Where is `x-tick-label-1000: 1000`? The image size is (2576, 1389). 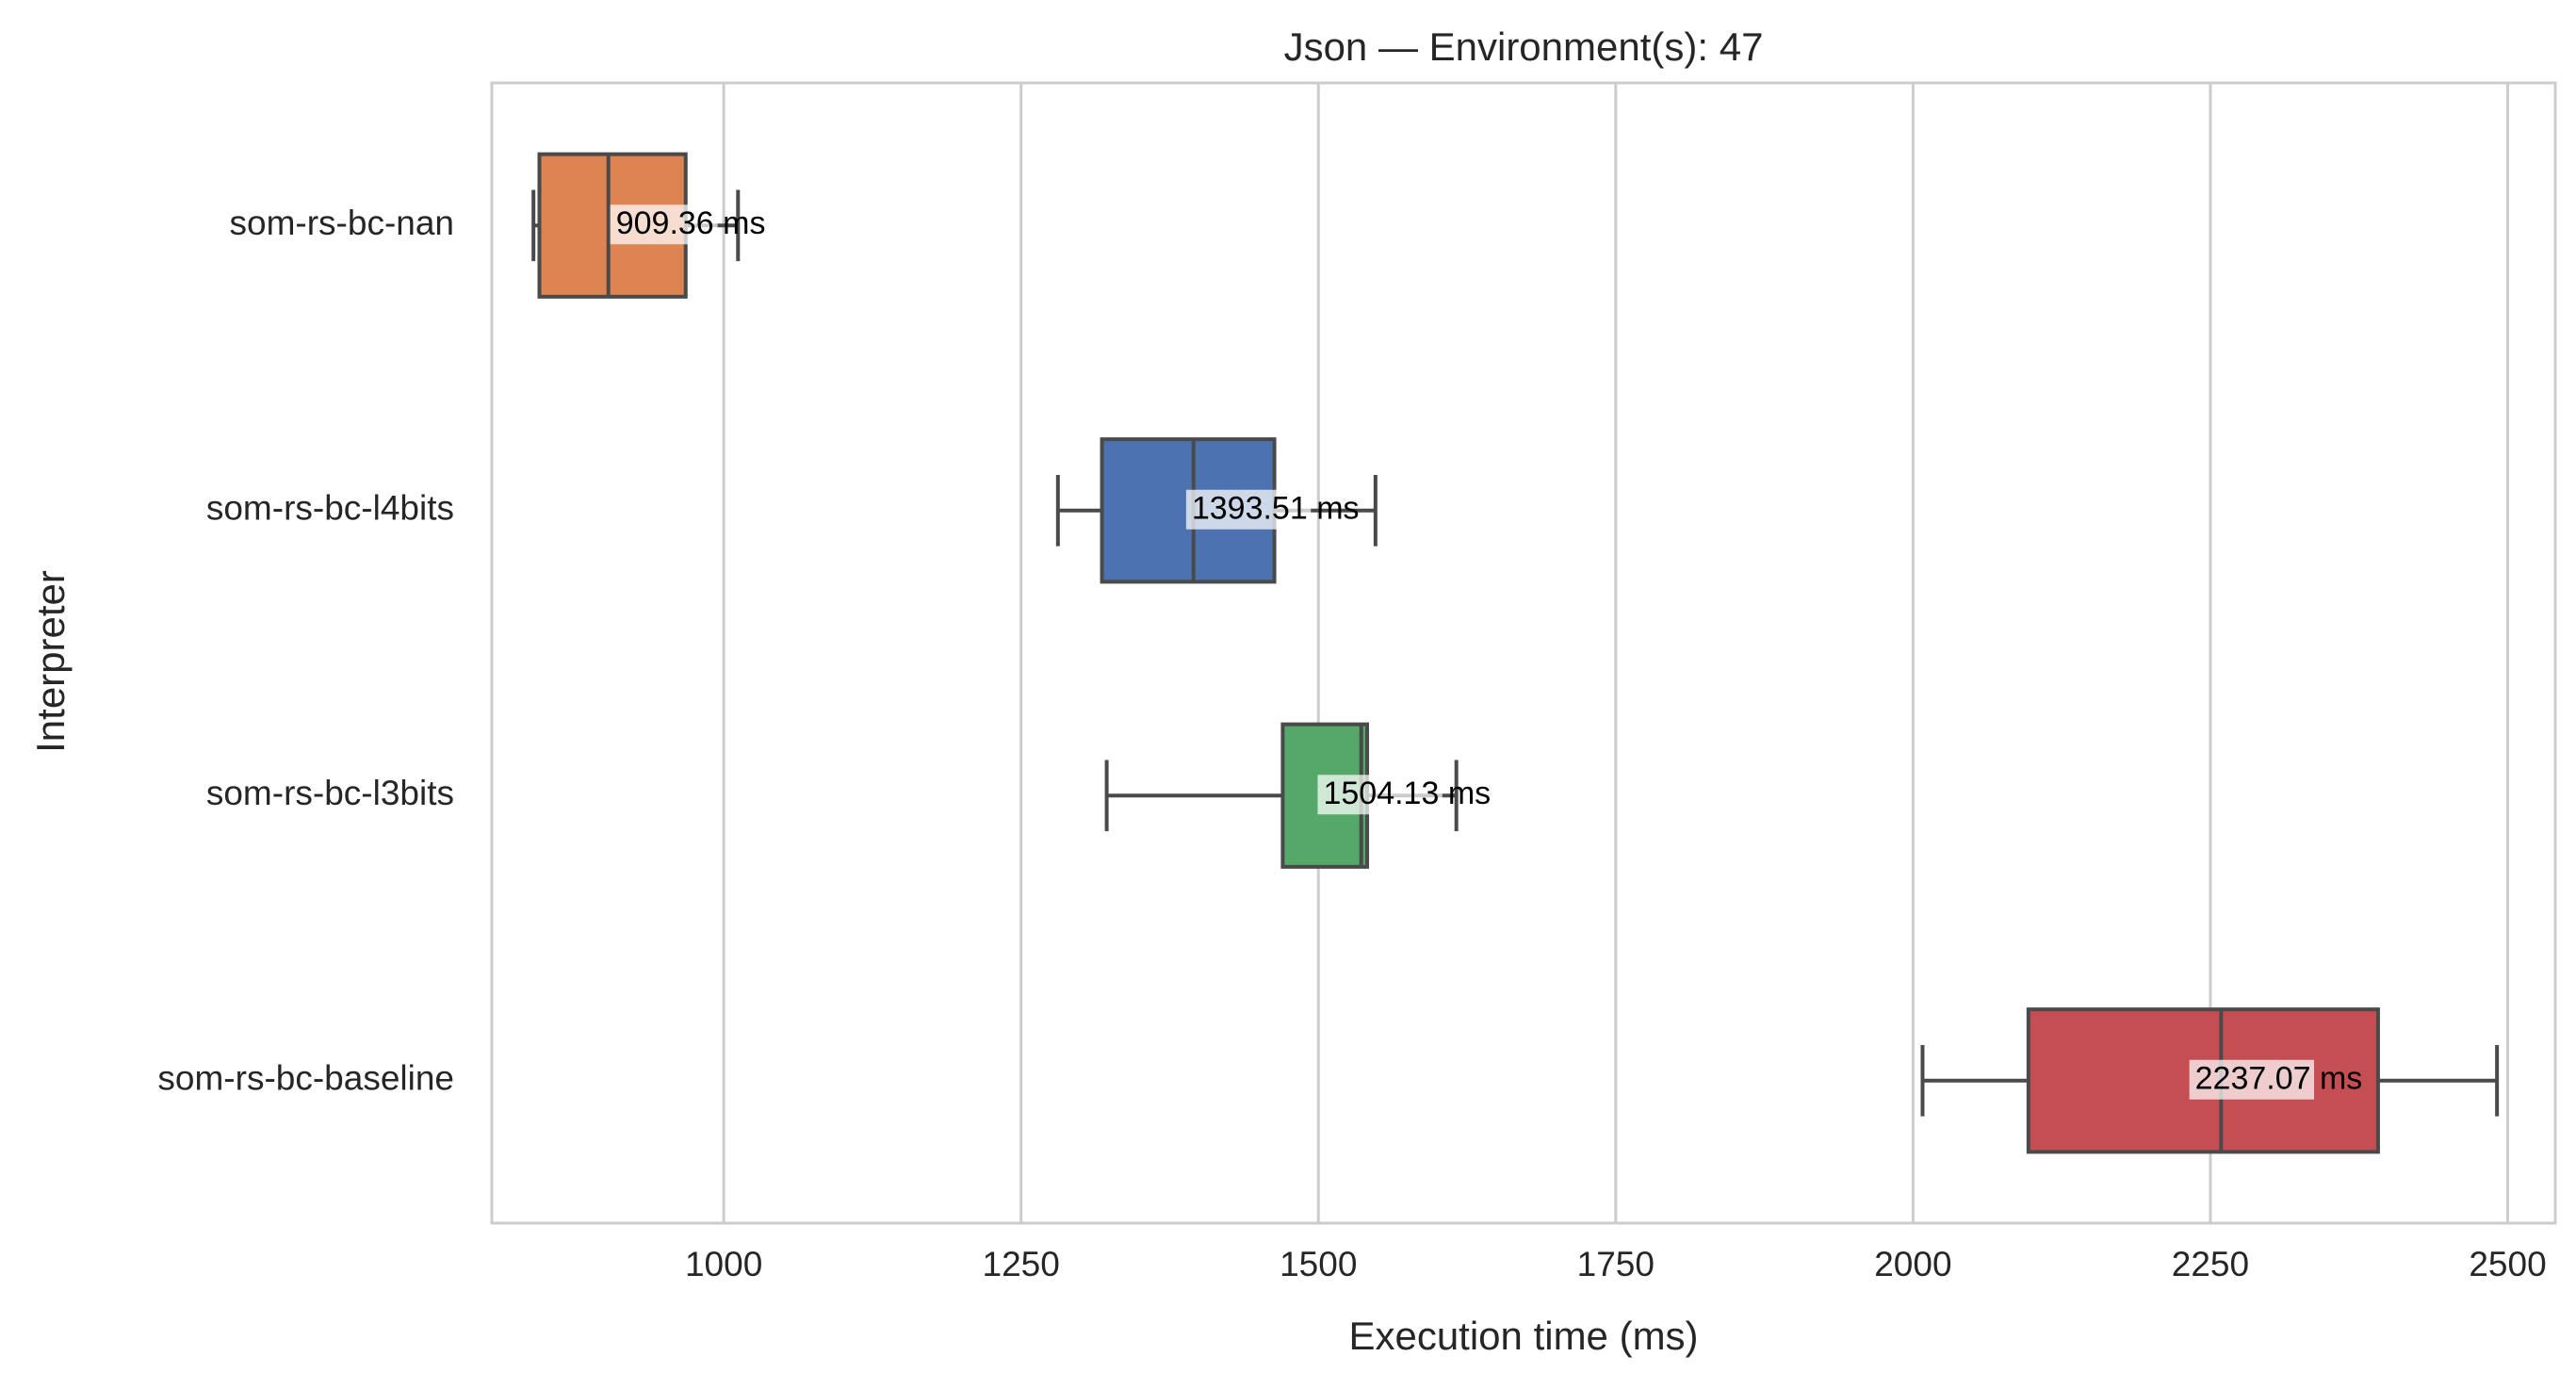
x-tick-label-1000: 1000 is located at coordinates (723, 1264).